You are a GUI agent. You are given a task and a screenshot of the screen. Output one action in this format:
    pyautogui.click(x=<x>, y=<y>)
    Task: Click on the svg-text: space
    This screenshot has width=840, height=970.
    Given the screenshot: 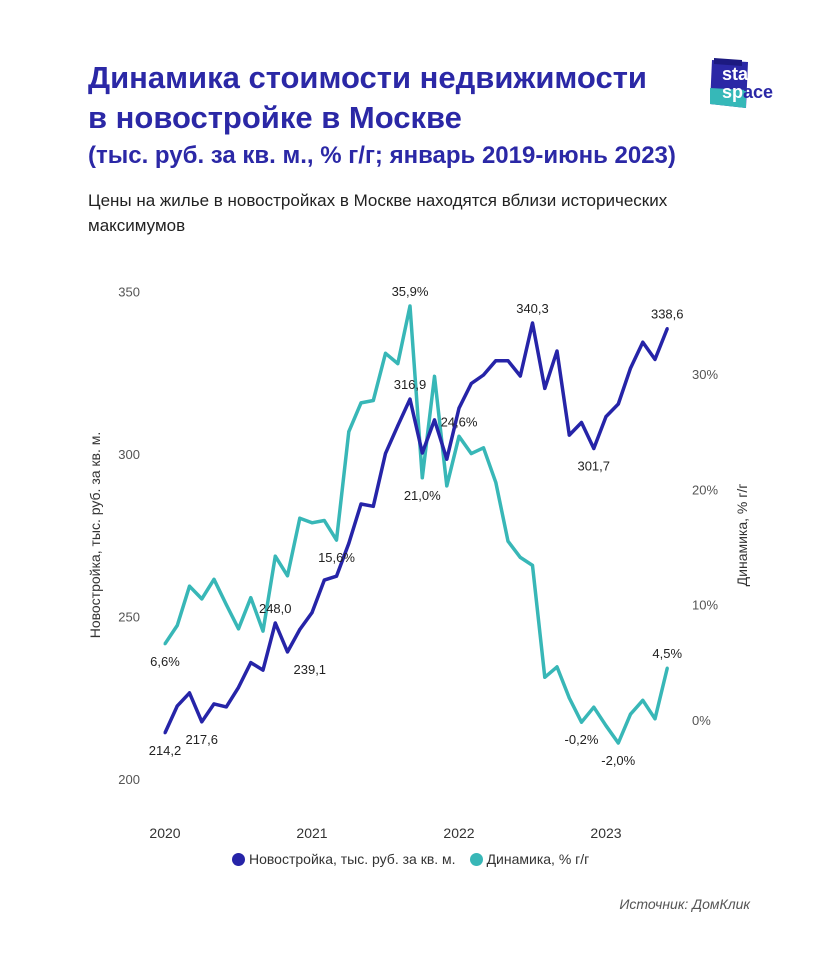 What is the action you would take?
    pyautogui.click(x=747, y=92)
    